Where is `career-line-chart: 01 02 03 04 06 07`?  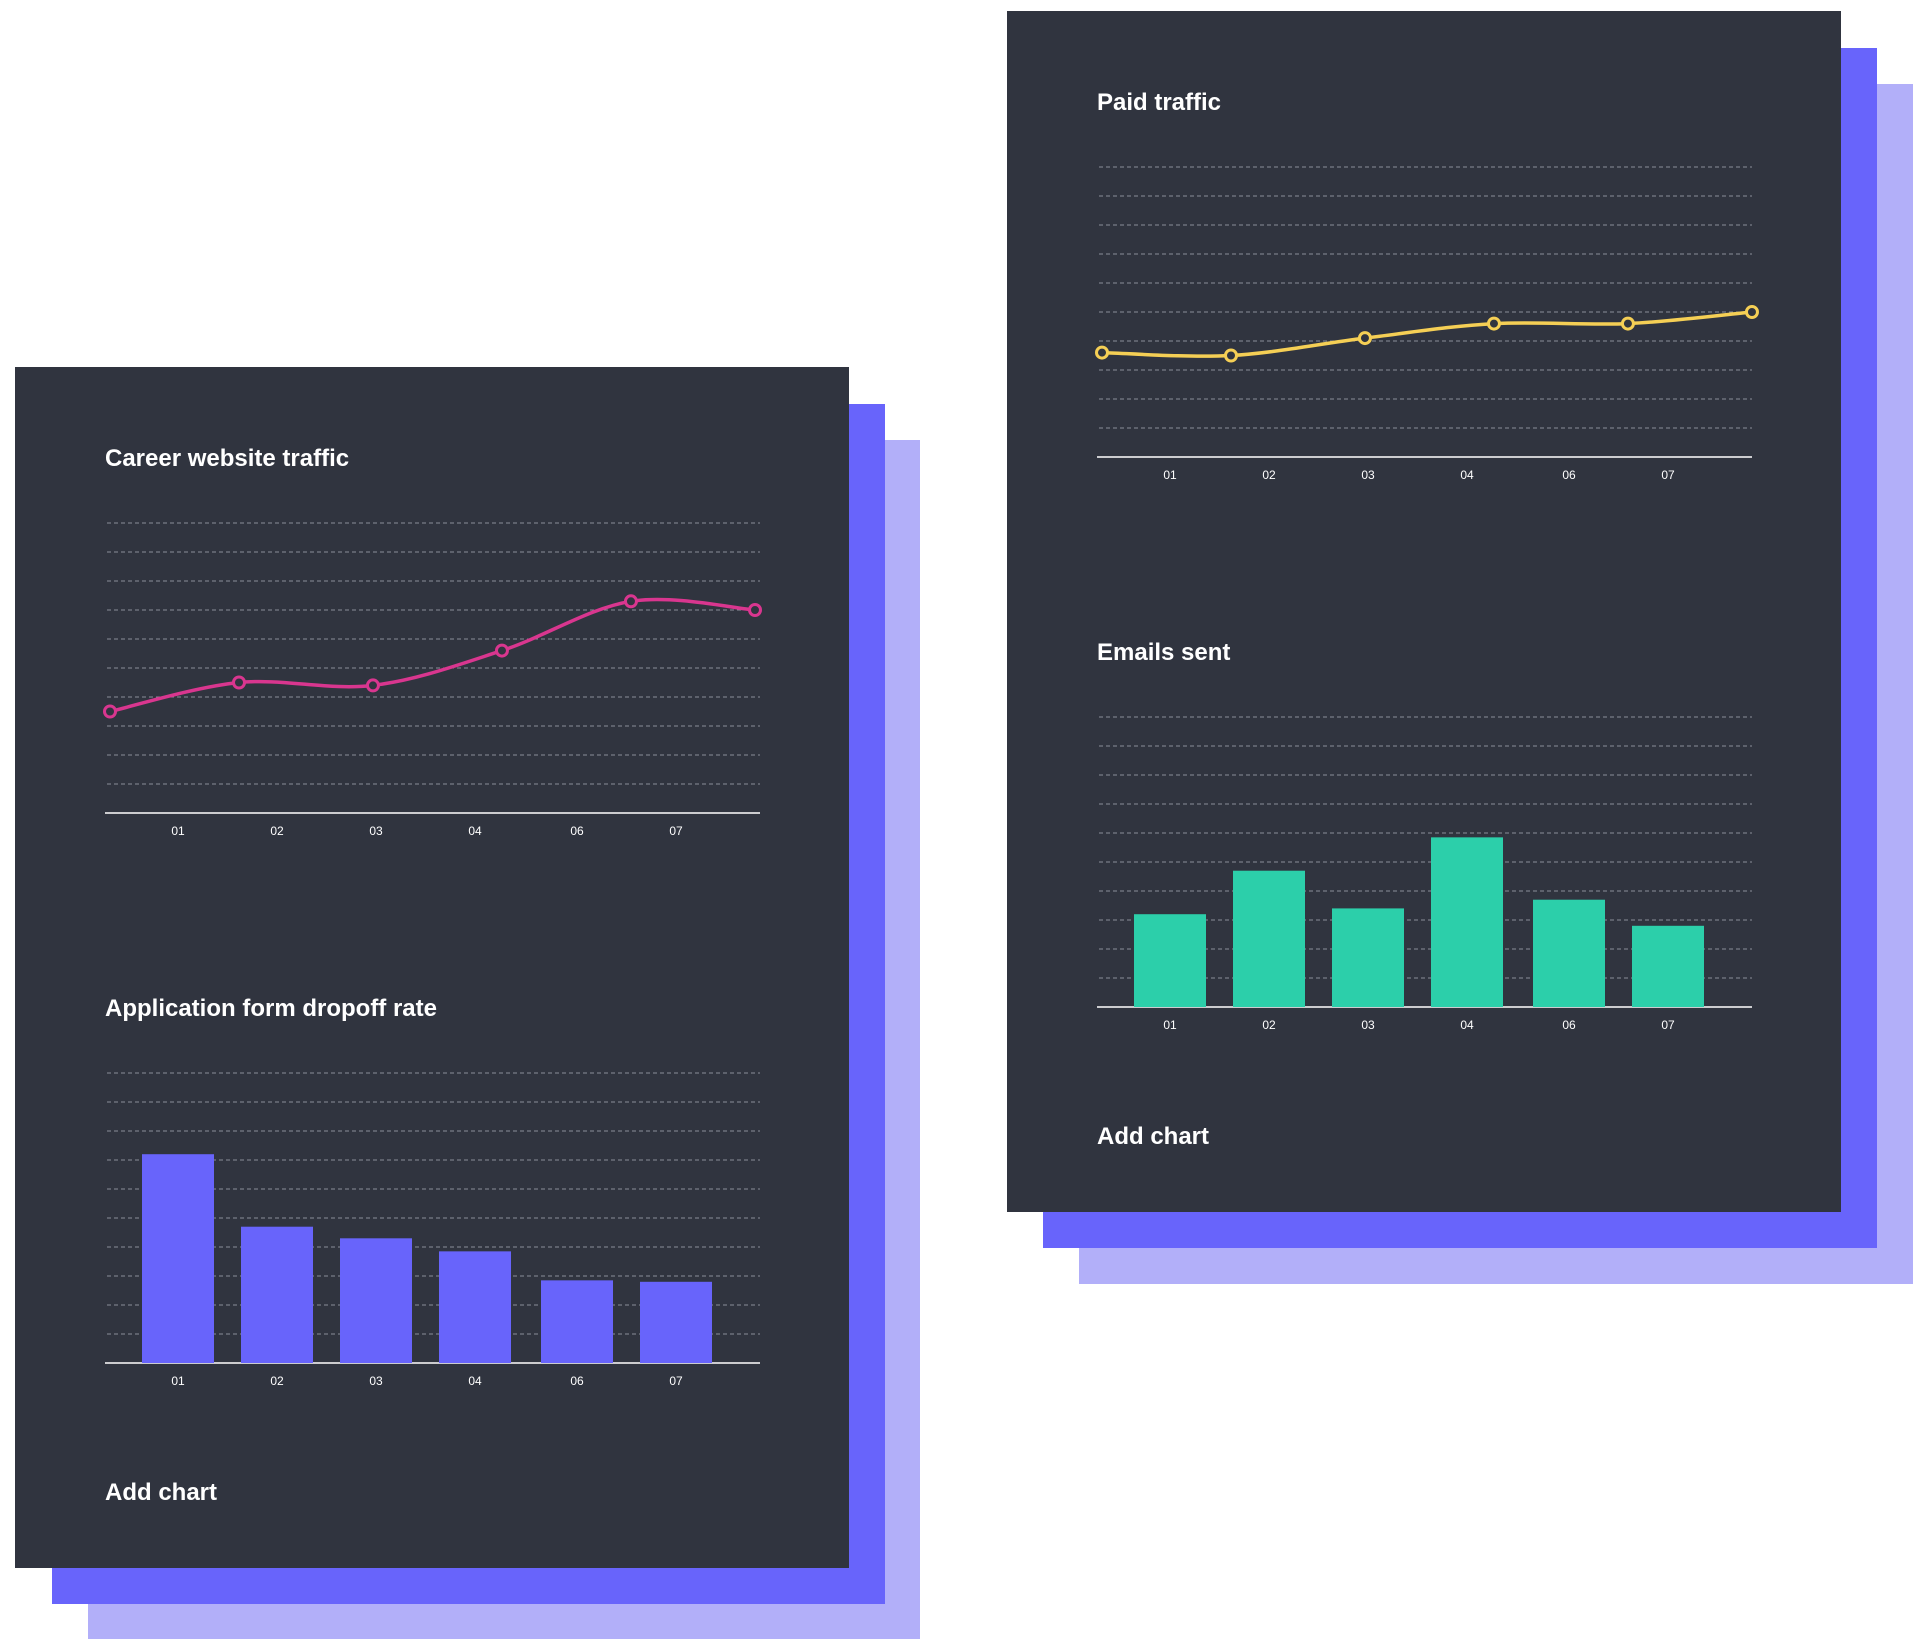
career-line-chart: 01 02 03 04 06 07 is located at coordinates (432, 680).